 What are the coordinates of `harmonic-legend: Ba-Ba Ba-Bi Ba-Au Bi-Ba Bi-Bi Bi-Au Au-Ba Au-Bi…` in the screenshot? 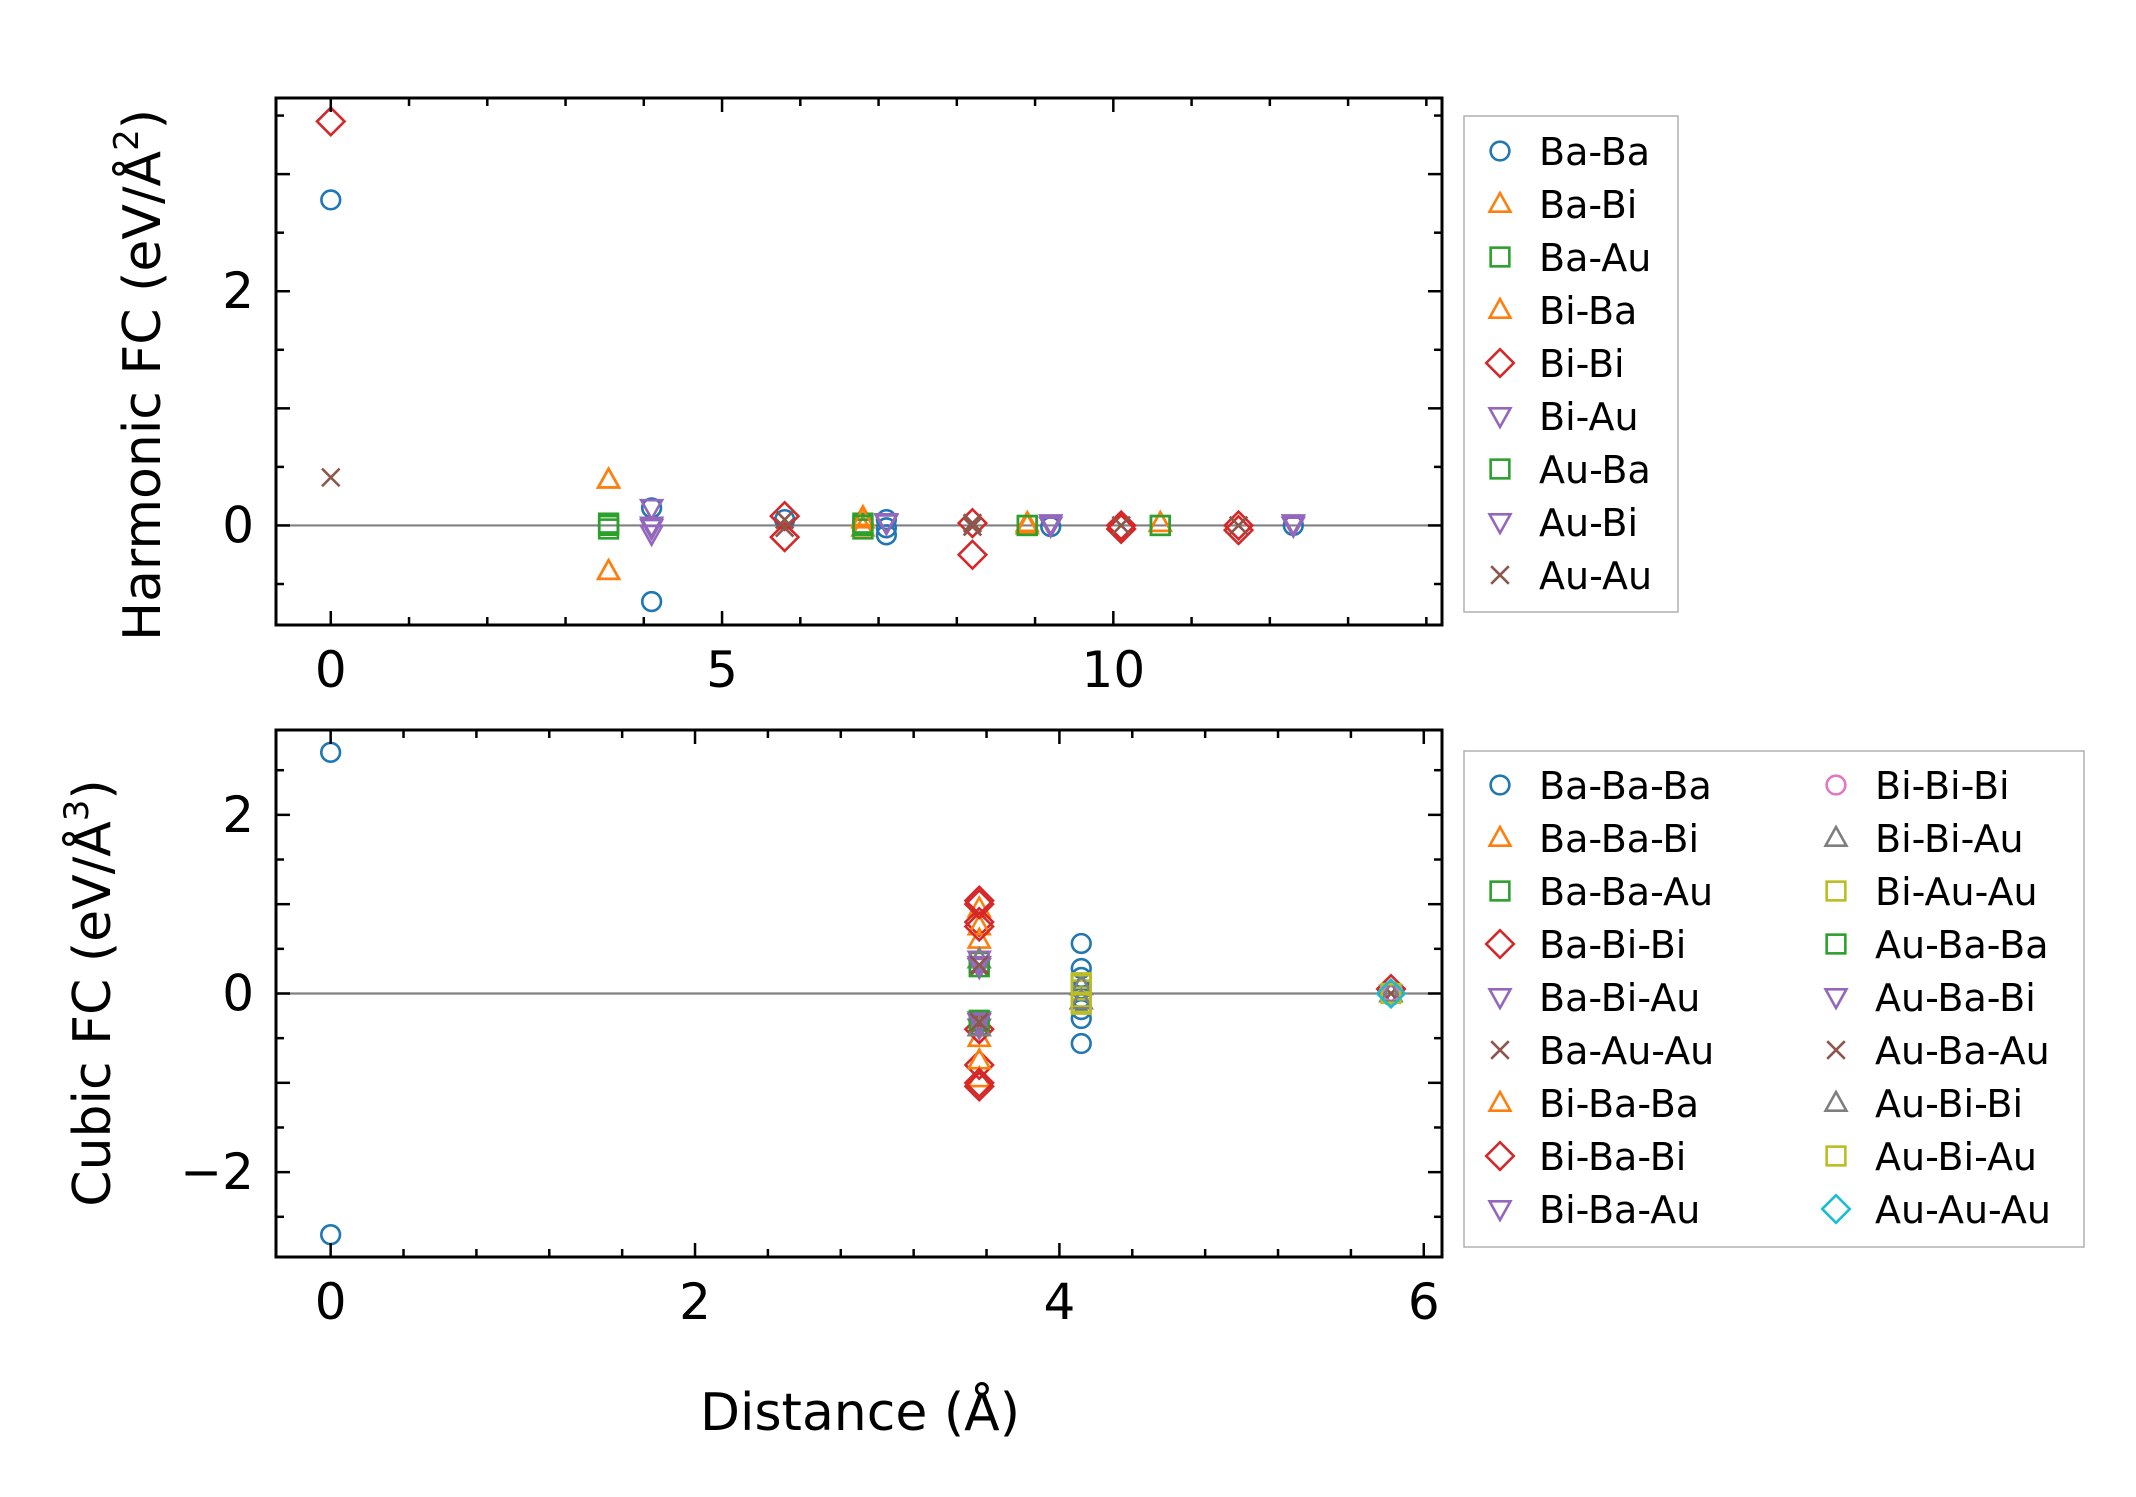 It's located at (1571, 364).